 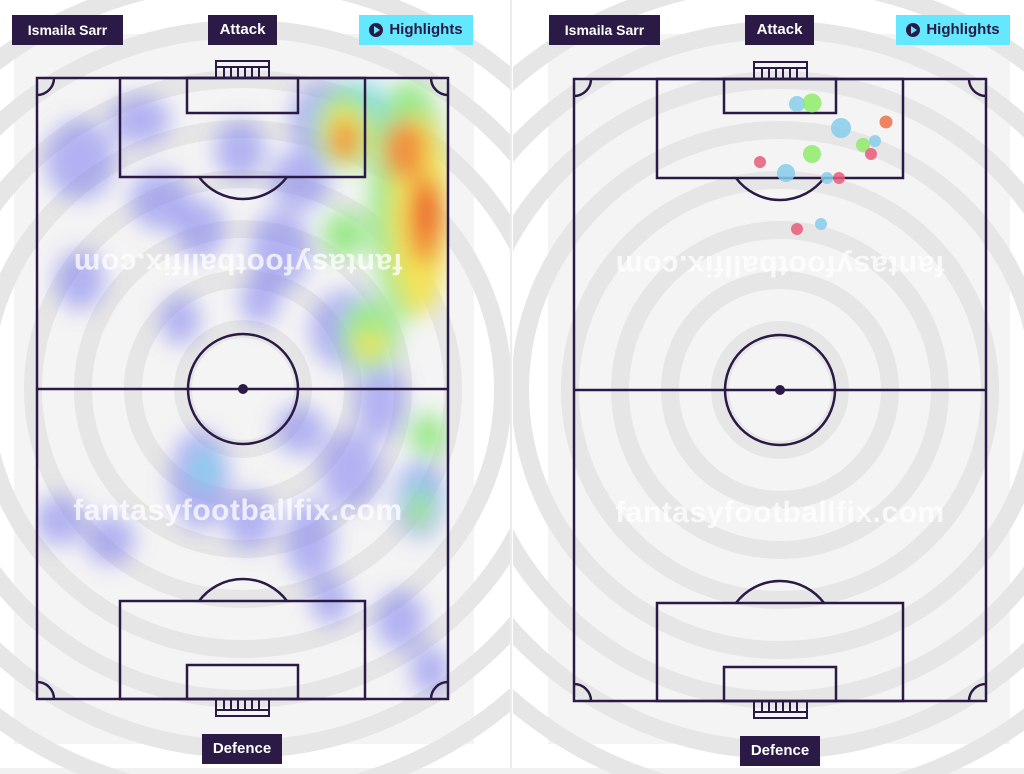 I want to click on panel-divider, so click(x=511, y=387).